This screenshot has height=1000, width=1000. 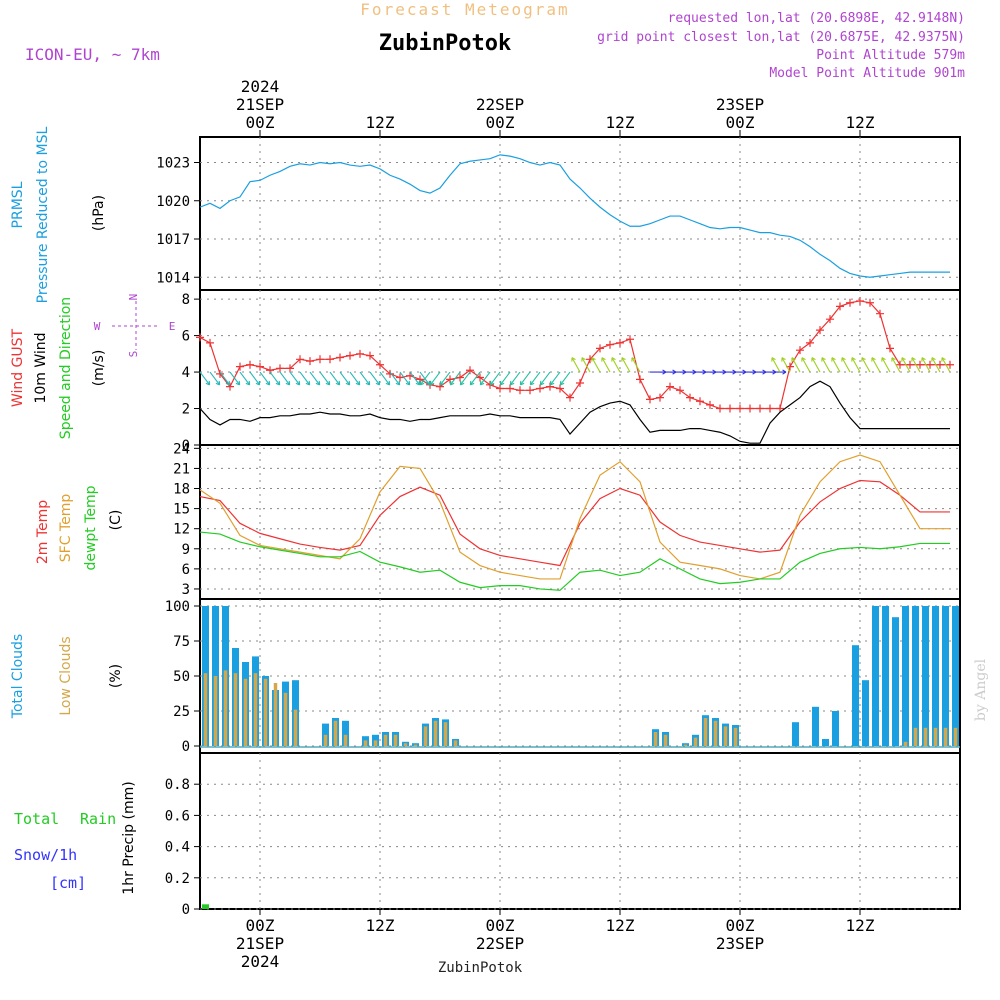 I want to click on precipitation-frame, so click(x=580, y=831).